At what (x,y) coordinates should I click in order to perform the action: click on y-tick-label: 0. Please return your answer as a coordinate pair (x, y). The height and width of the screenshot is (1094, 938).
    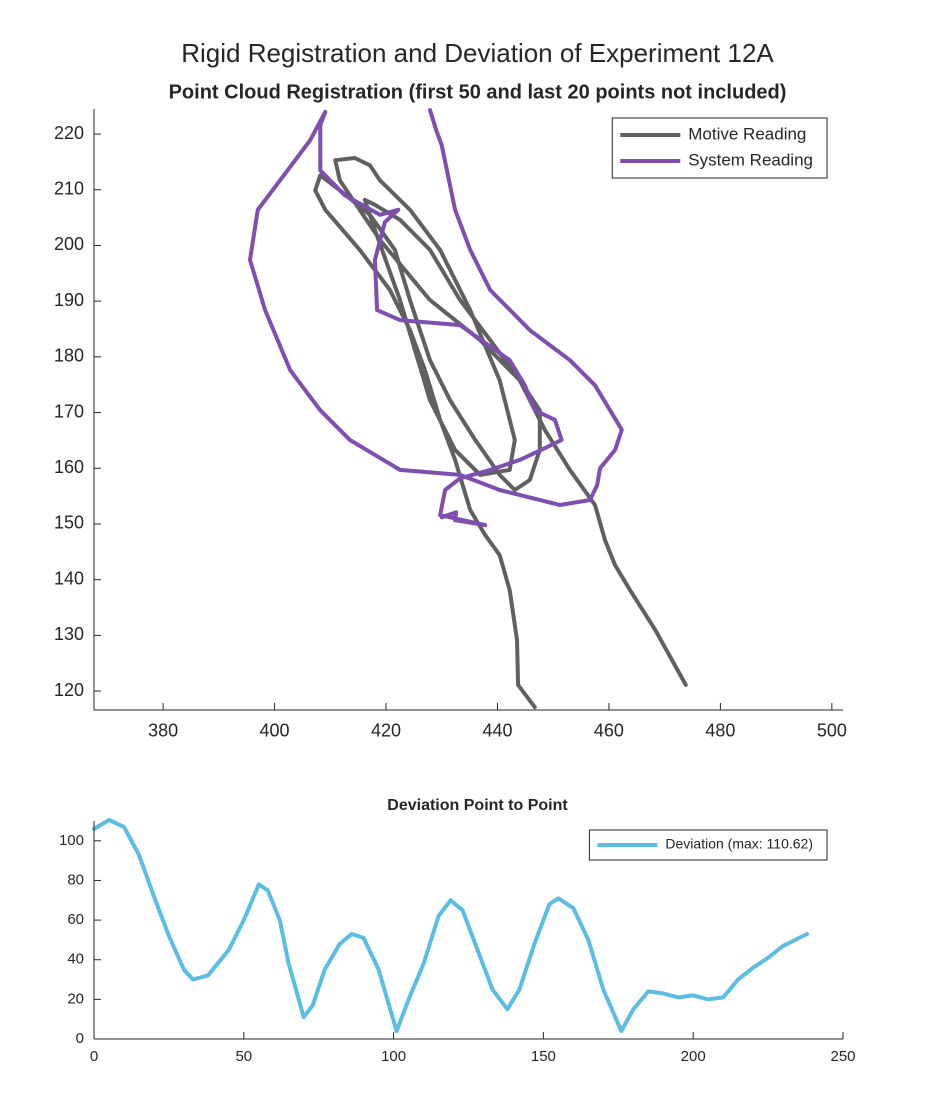
    Looking at the image, I should click on (80, 1038).